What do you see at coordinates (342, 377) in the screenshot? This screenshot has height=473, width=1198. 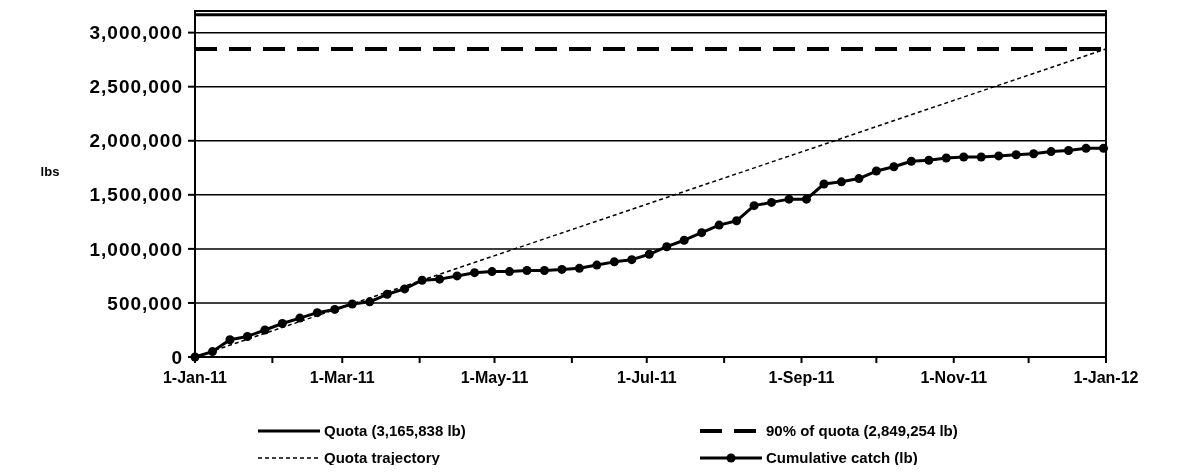 I see `x-tick-label: 1-Mar-11` at bounding box center [342, 377].